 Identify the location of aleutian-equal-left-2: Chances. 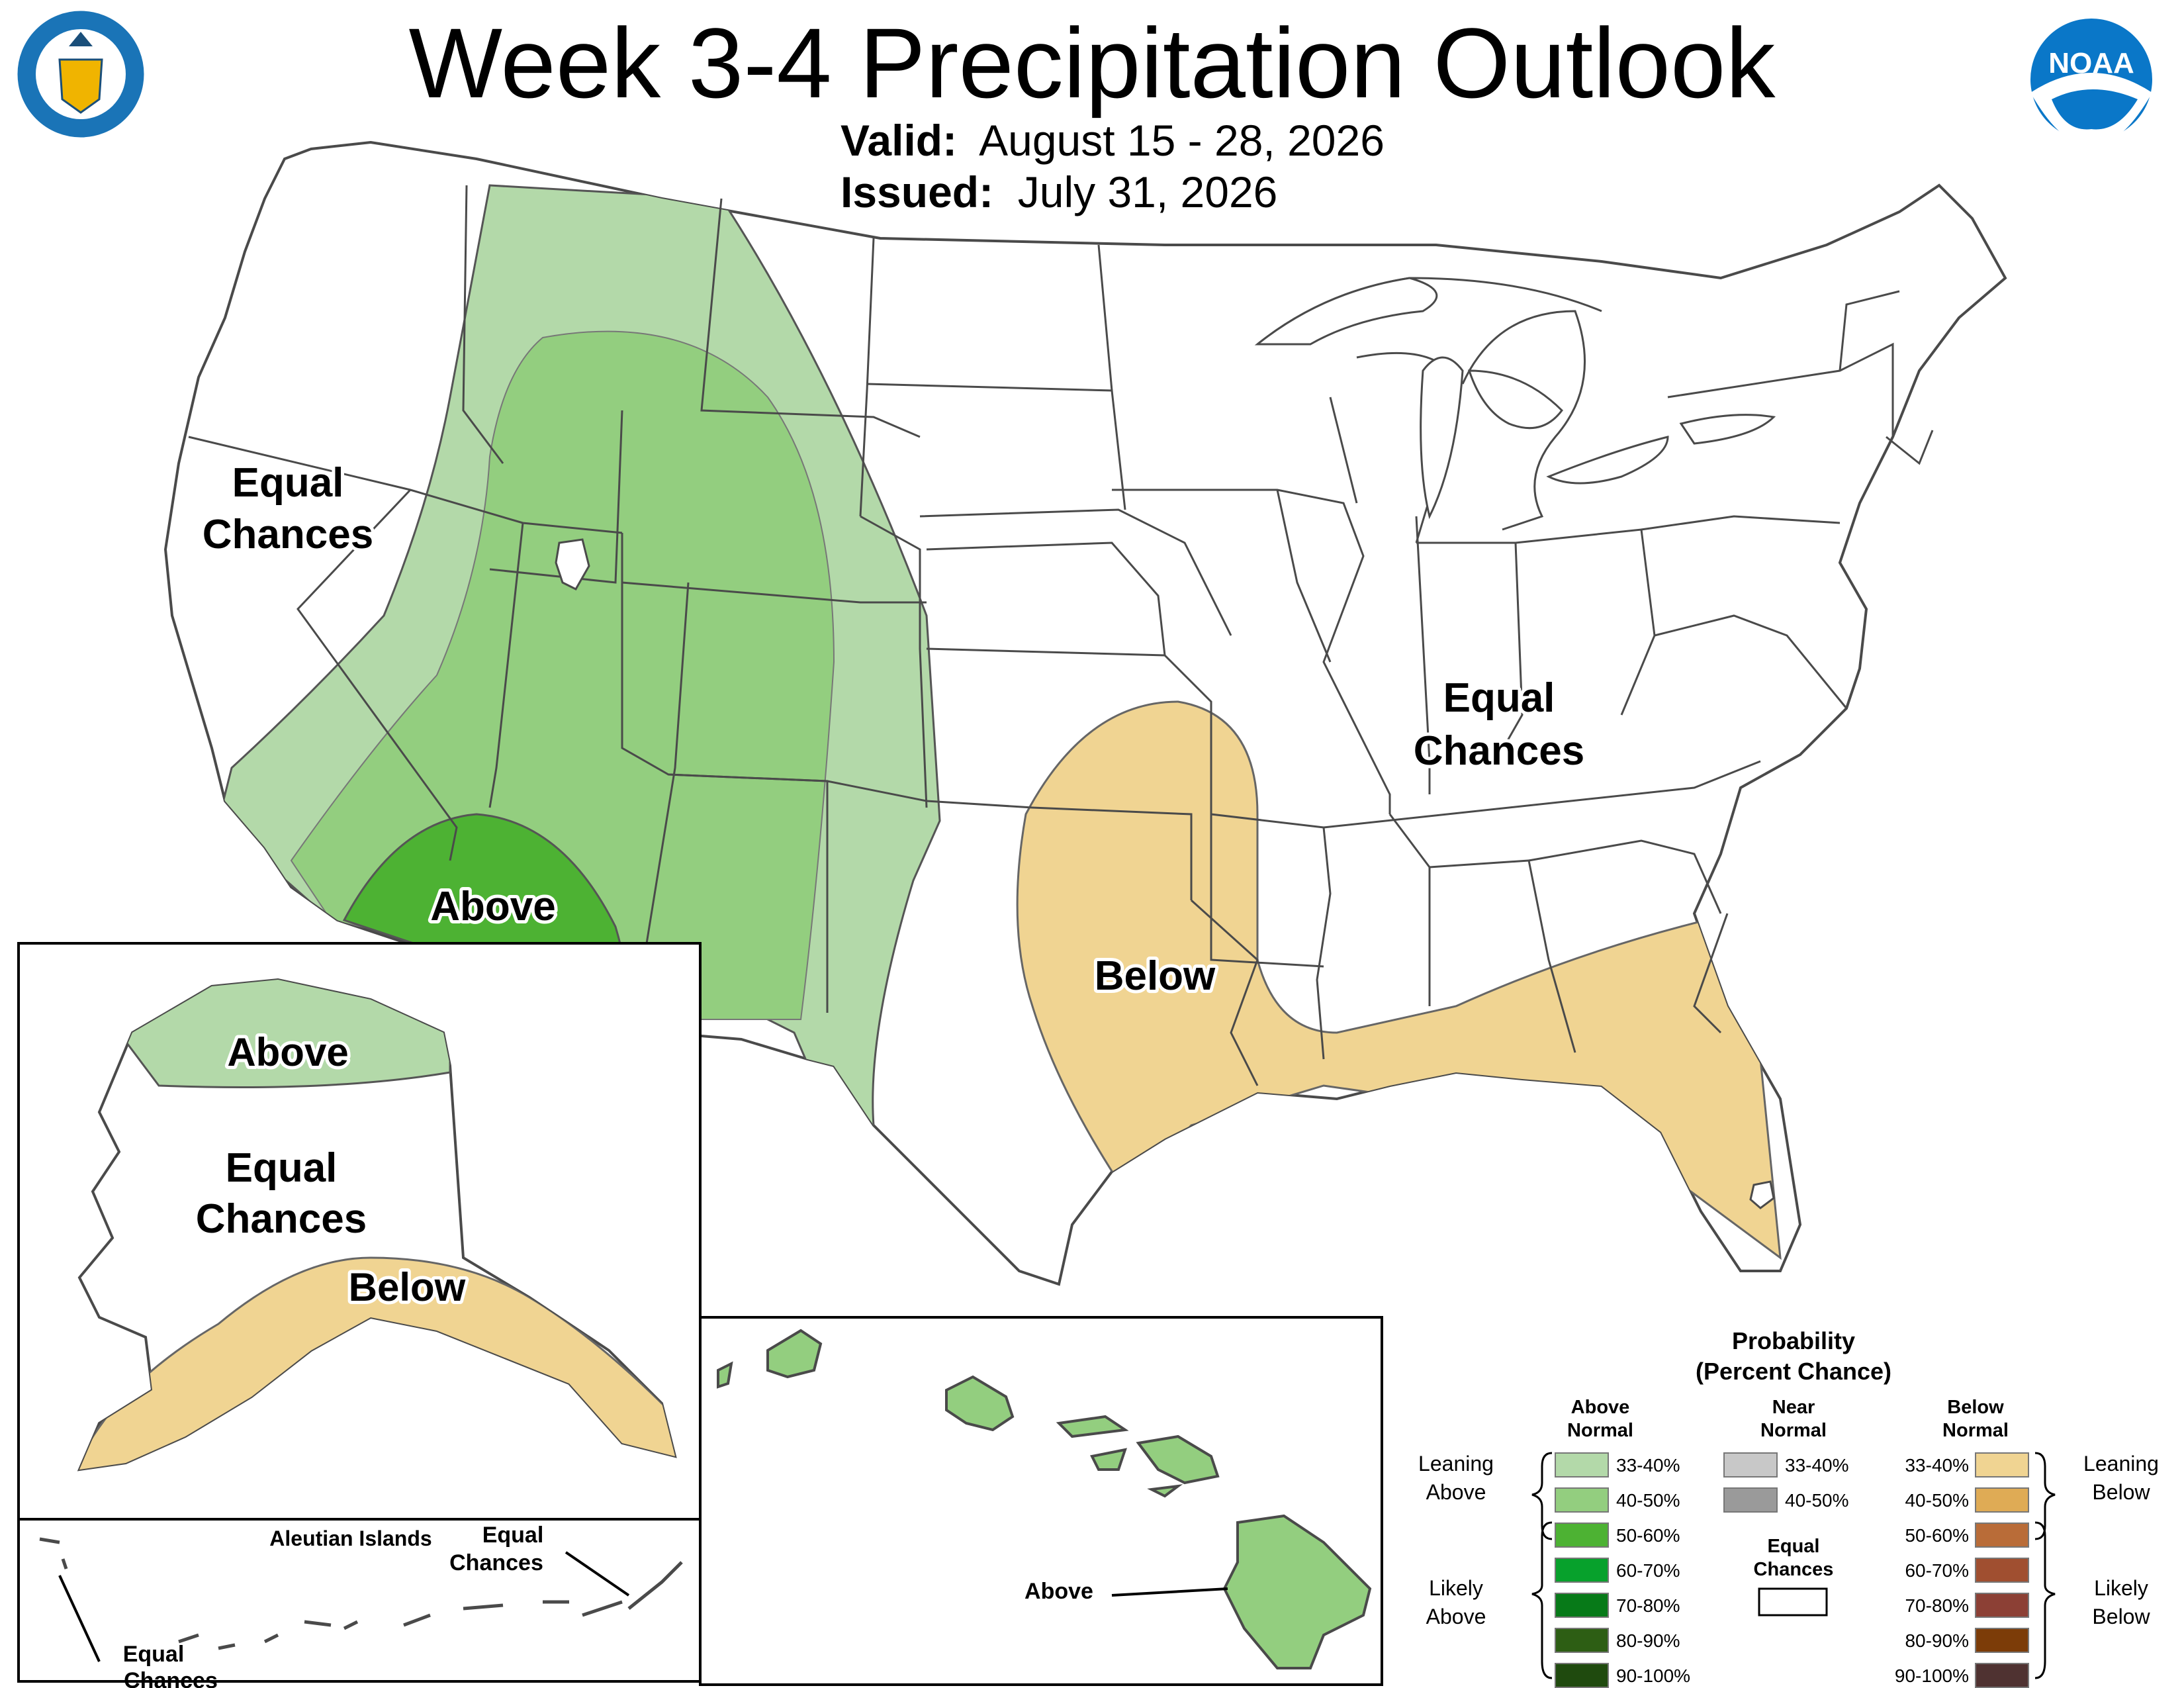
(171, 1678).